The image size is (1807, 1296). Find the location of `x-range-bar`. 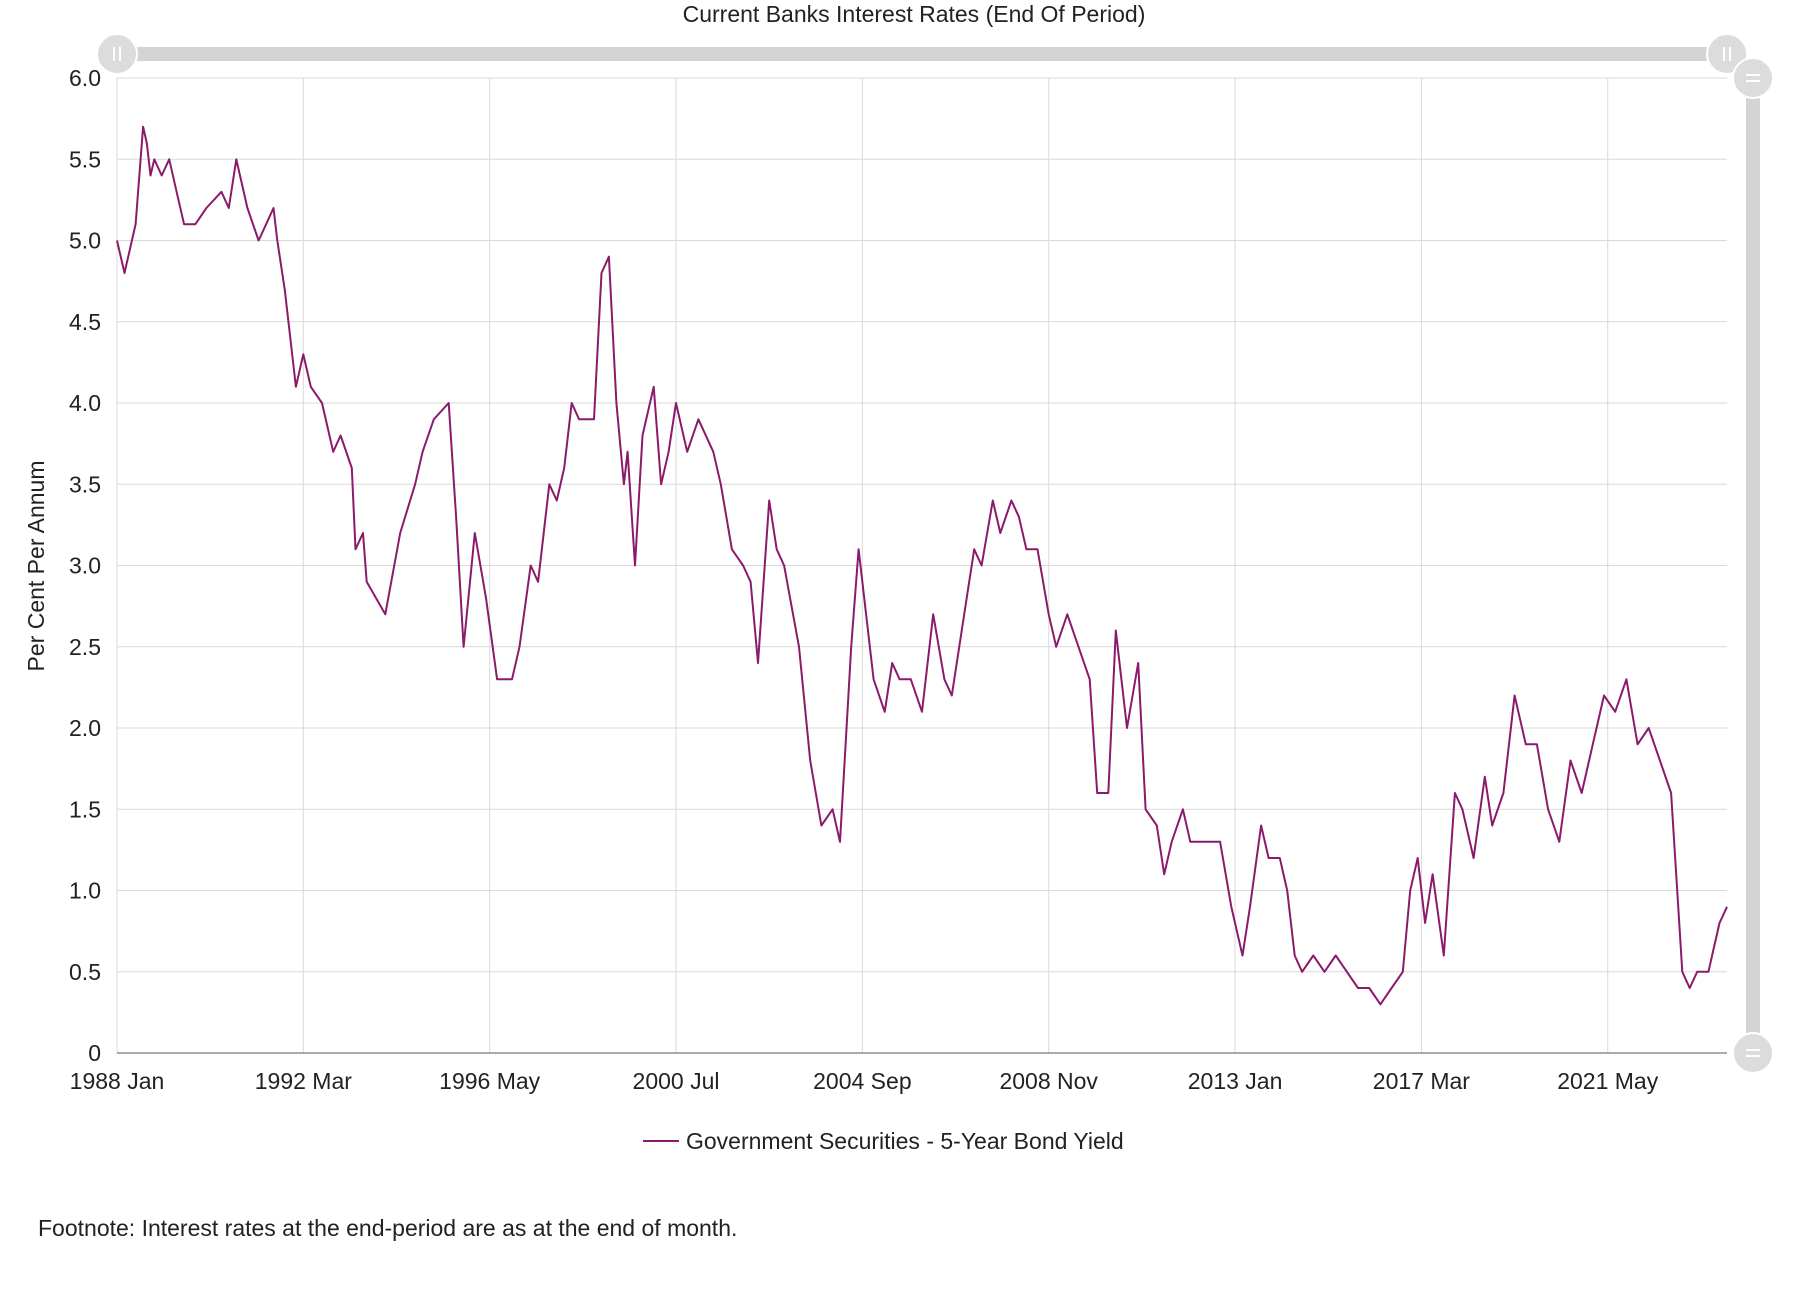

x-range-bar is located at coordinates (924, 54).